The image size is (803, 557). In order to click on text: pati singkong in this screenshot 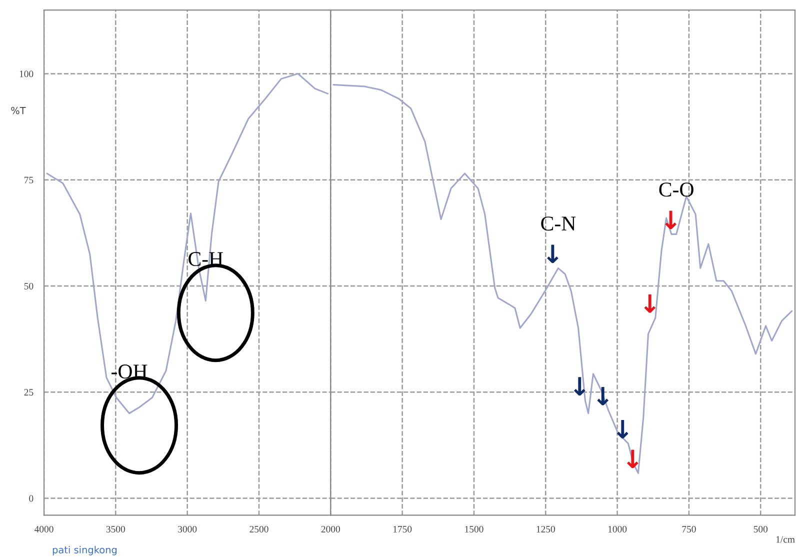, I will do `click(84, 551)`.